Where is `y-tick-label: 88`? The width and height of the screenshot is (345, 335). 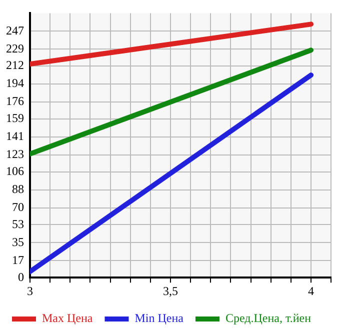 y-tick-label: 88 is located at coordinates (18, 189).